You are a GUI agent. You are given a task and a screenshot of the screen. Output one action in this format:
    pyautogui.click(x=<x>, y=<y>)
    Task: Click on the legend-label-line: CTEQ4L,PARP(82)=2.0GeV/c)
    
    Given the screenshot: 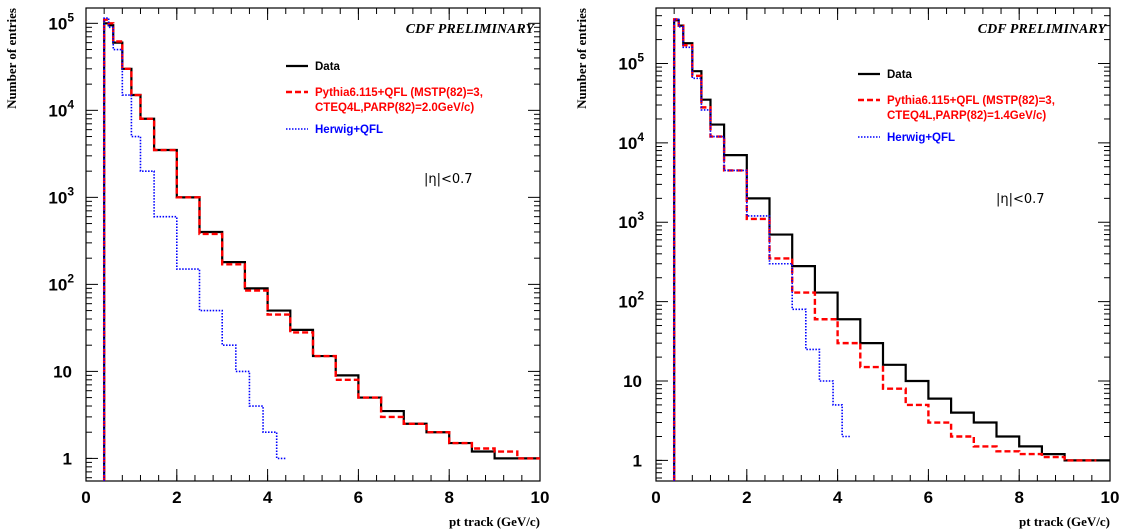 What is the action you would take?
    pyautogui.click(x=394, y=108)
    